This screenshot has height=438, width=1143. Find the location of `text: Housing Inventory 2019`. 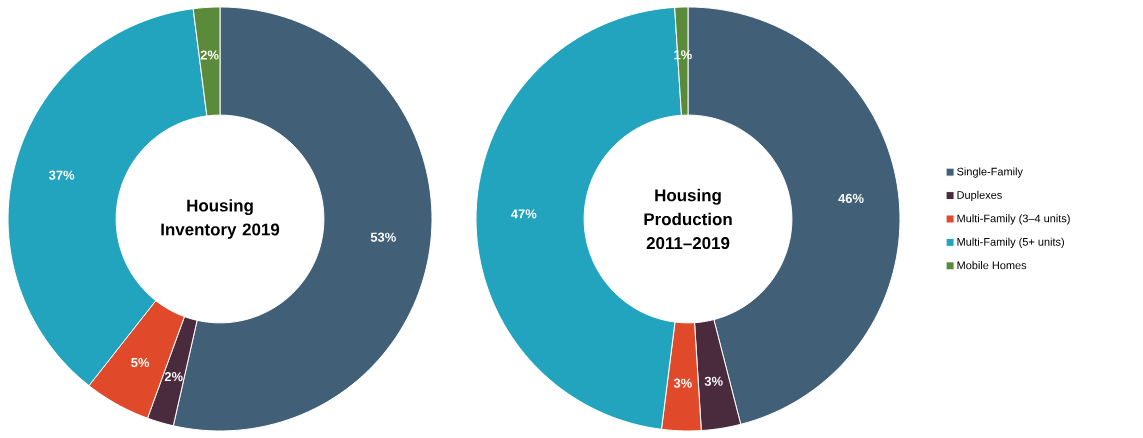

text: Housing Inventory 2019 is located at coordinates (220, 219).